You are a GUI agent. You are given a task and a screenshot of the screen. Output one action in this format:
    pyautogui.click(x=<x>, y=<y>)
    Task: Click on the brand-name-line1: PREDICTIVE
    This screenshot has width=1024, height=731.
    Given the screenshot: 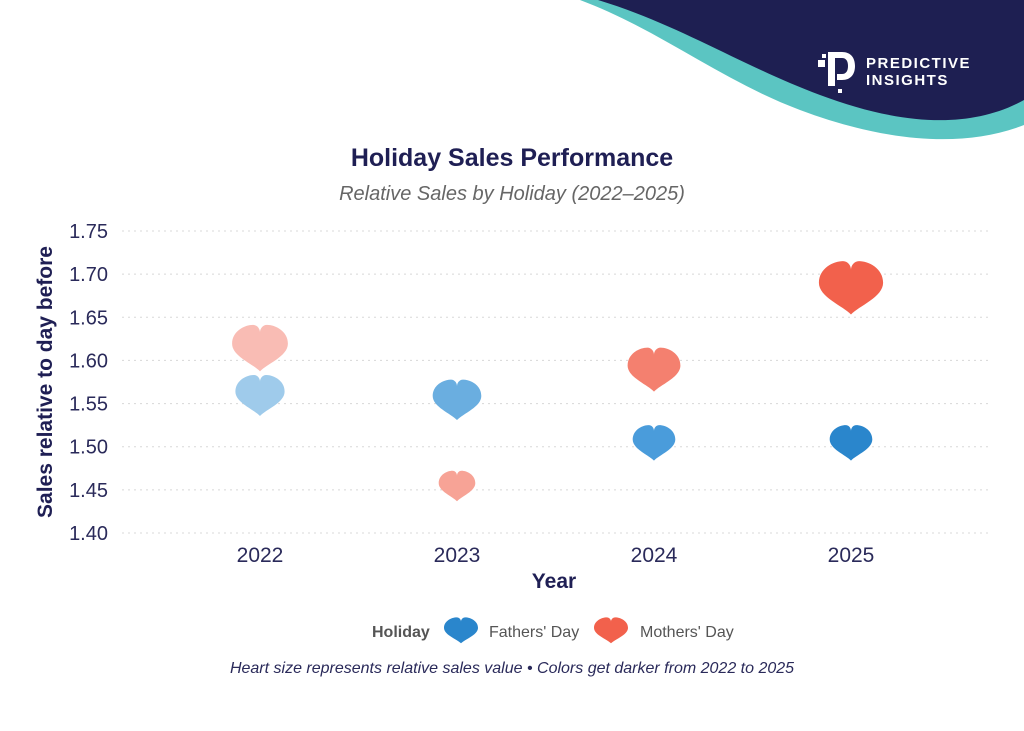 What is the action you would take?
    pyautogui.click(x=918, y=63)
    